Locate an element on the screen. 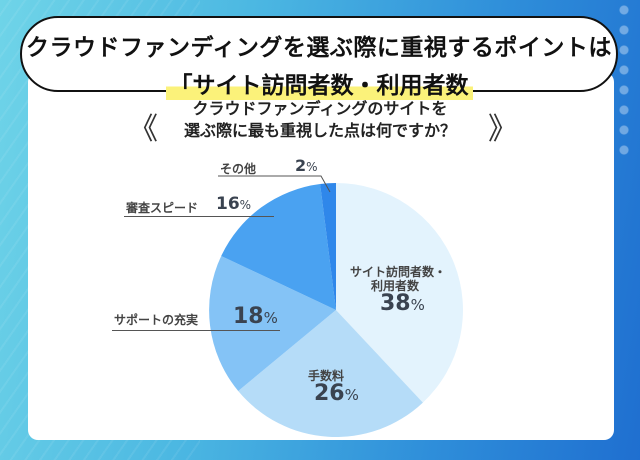  label-other: その他 is located at coordinates (238, 169).